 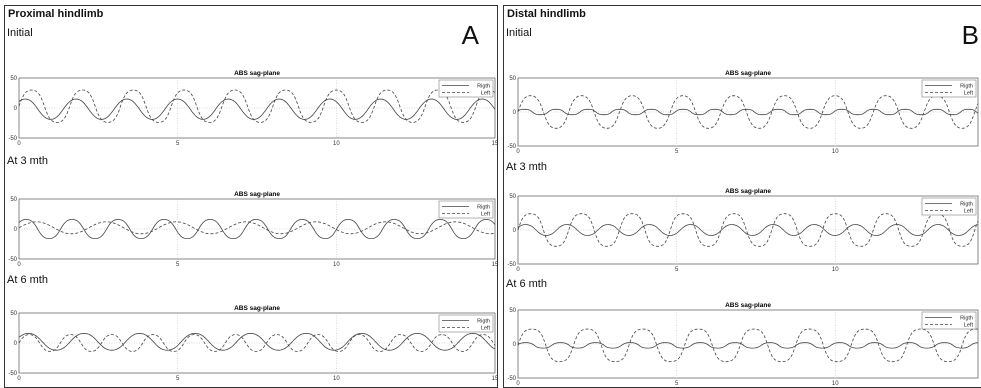 What do you see at coordinates (56, 14) in the screenshot?
I see `panel-title: Proximal hindlimb` at bounding box center [56, 14].